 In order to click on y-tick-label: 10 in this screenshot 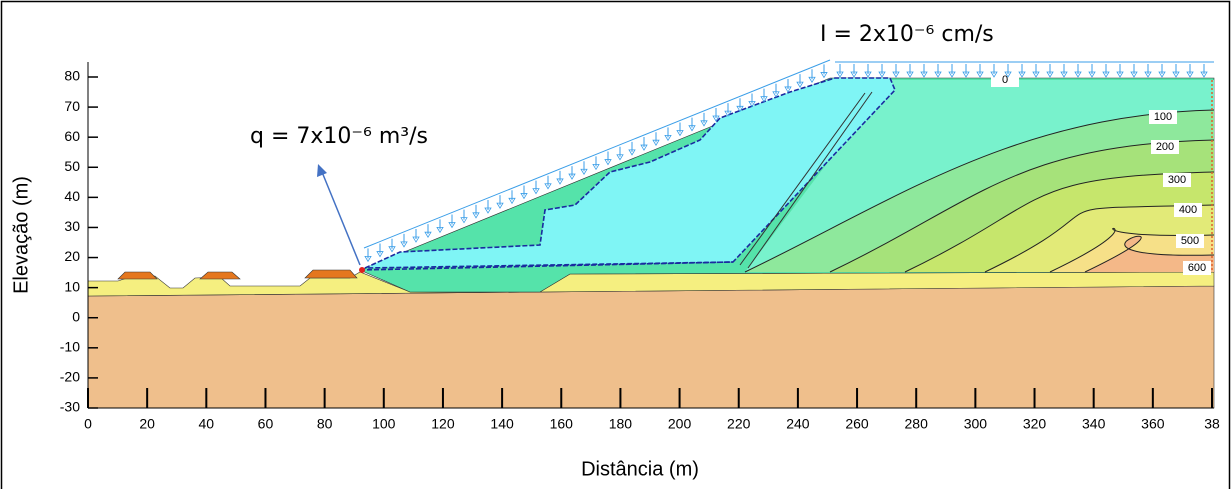, I will do `click(72, 286)`.